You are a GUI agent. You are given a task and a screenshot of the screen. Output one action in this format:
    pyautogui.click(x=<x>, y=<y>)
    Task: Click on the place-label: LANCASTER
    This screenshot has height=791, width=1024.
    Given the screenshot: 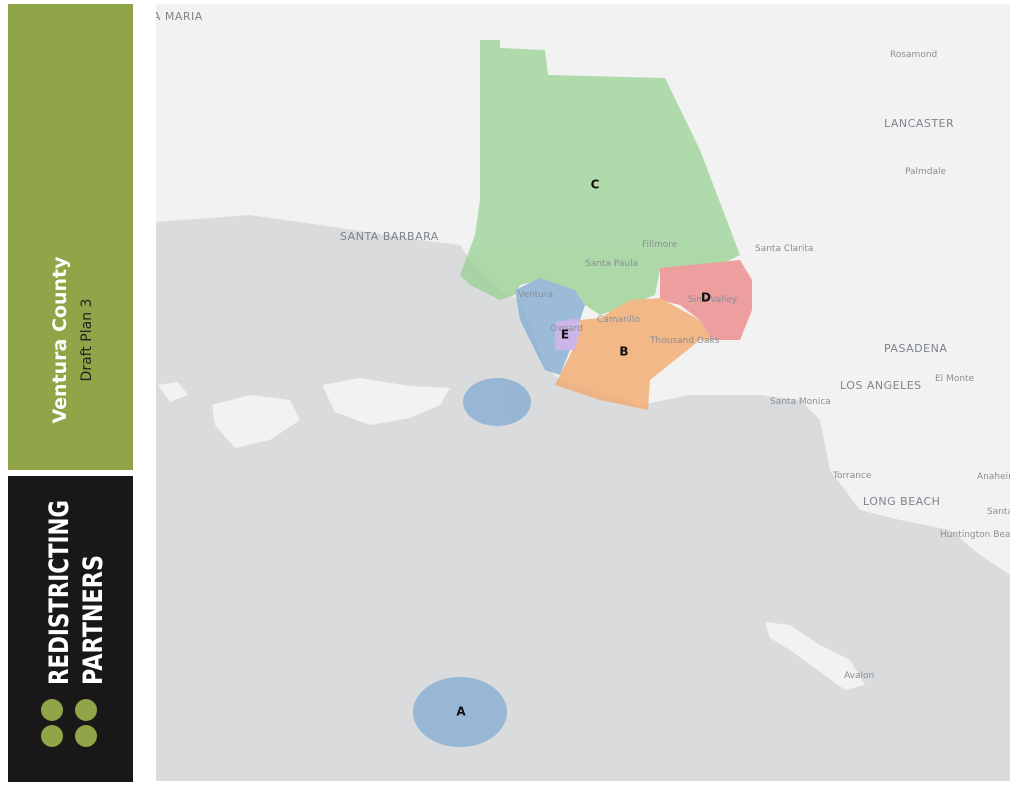 What is the action you would take?
    pyautogui.click(x=919, y=123)
    